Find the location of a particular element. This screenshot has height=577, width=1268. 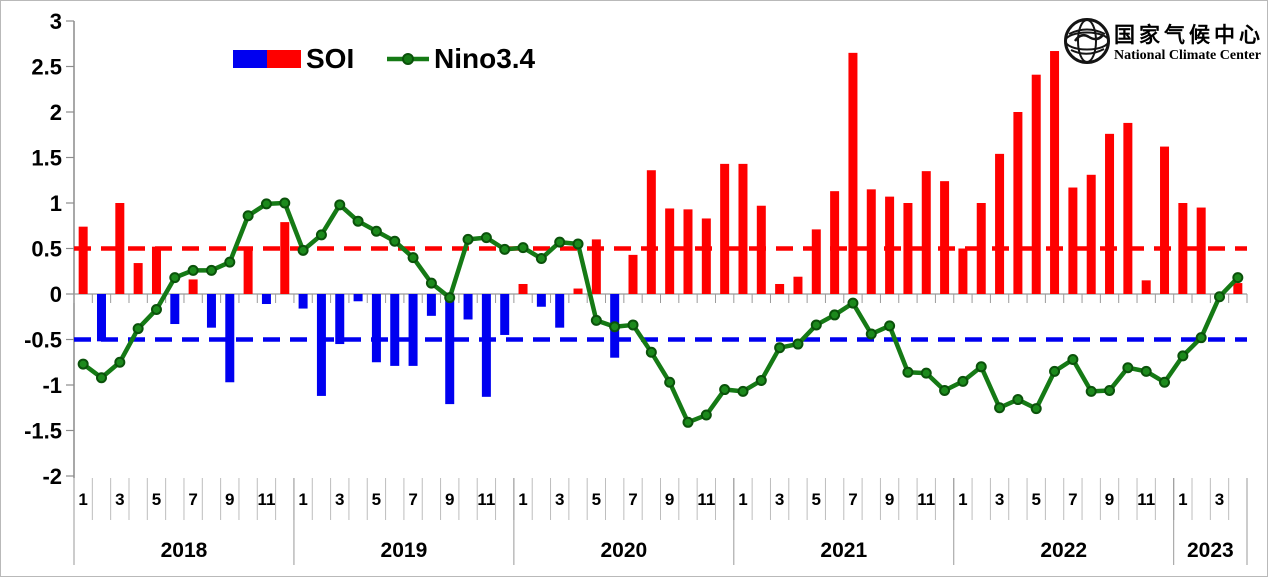

x-axis-year-label: 2018 is located at coordinates (184, 550).